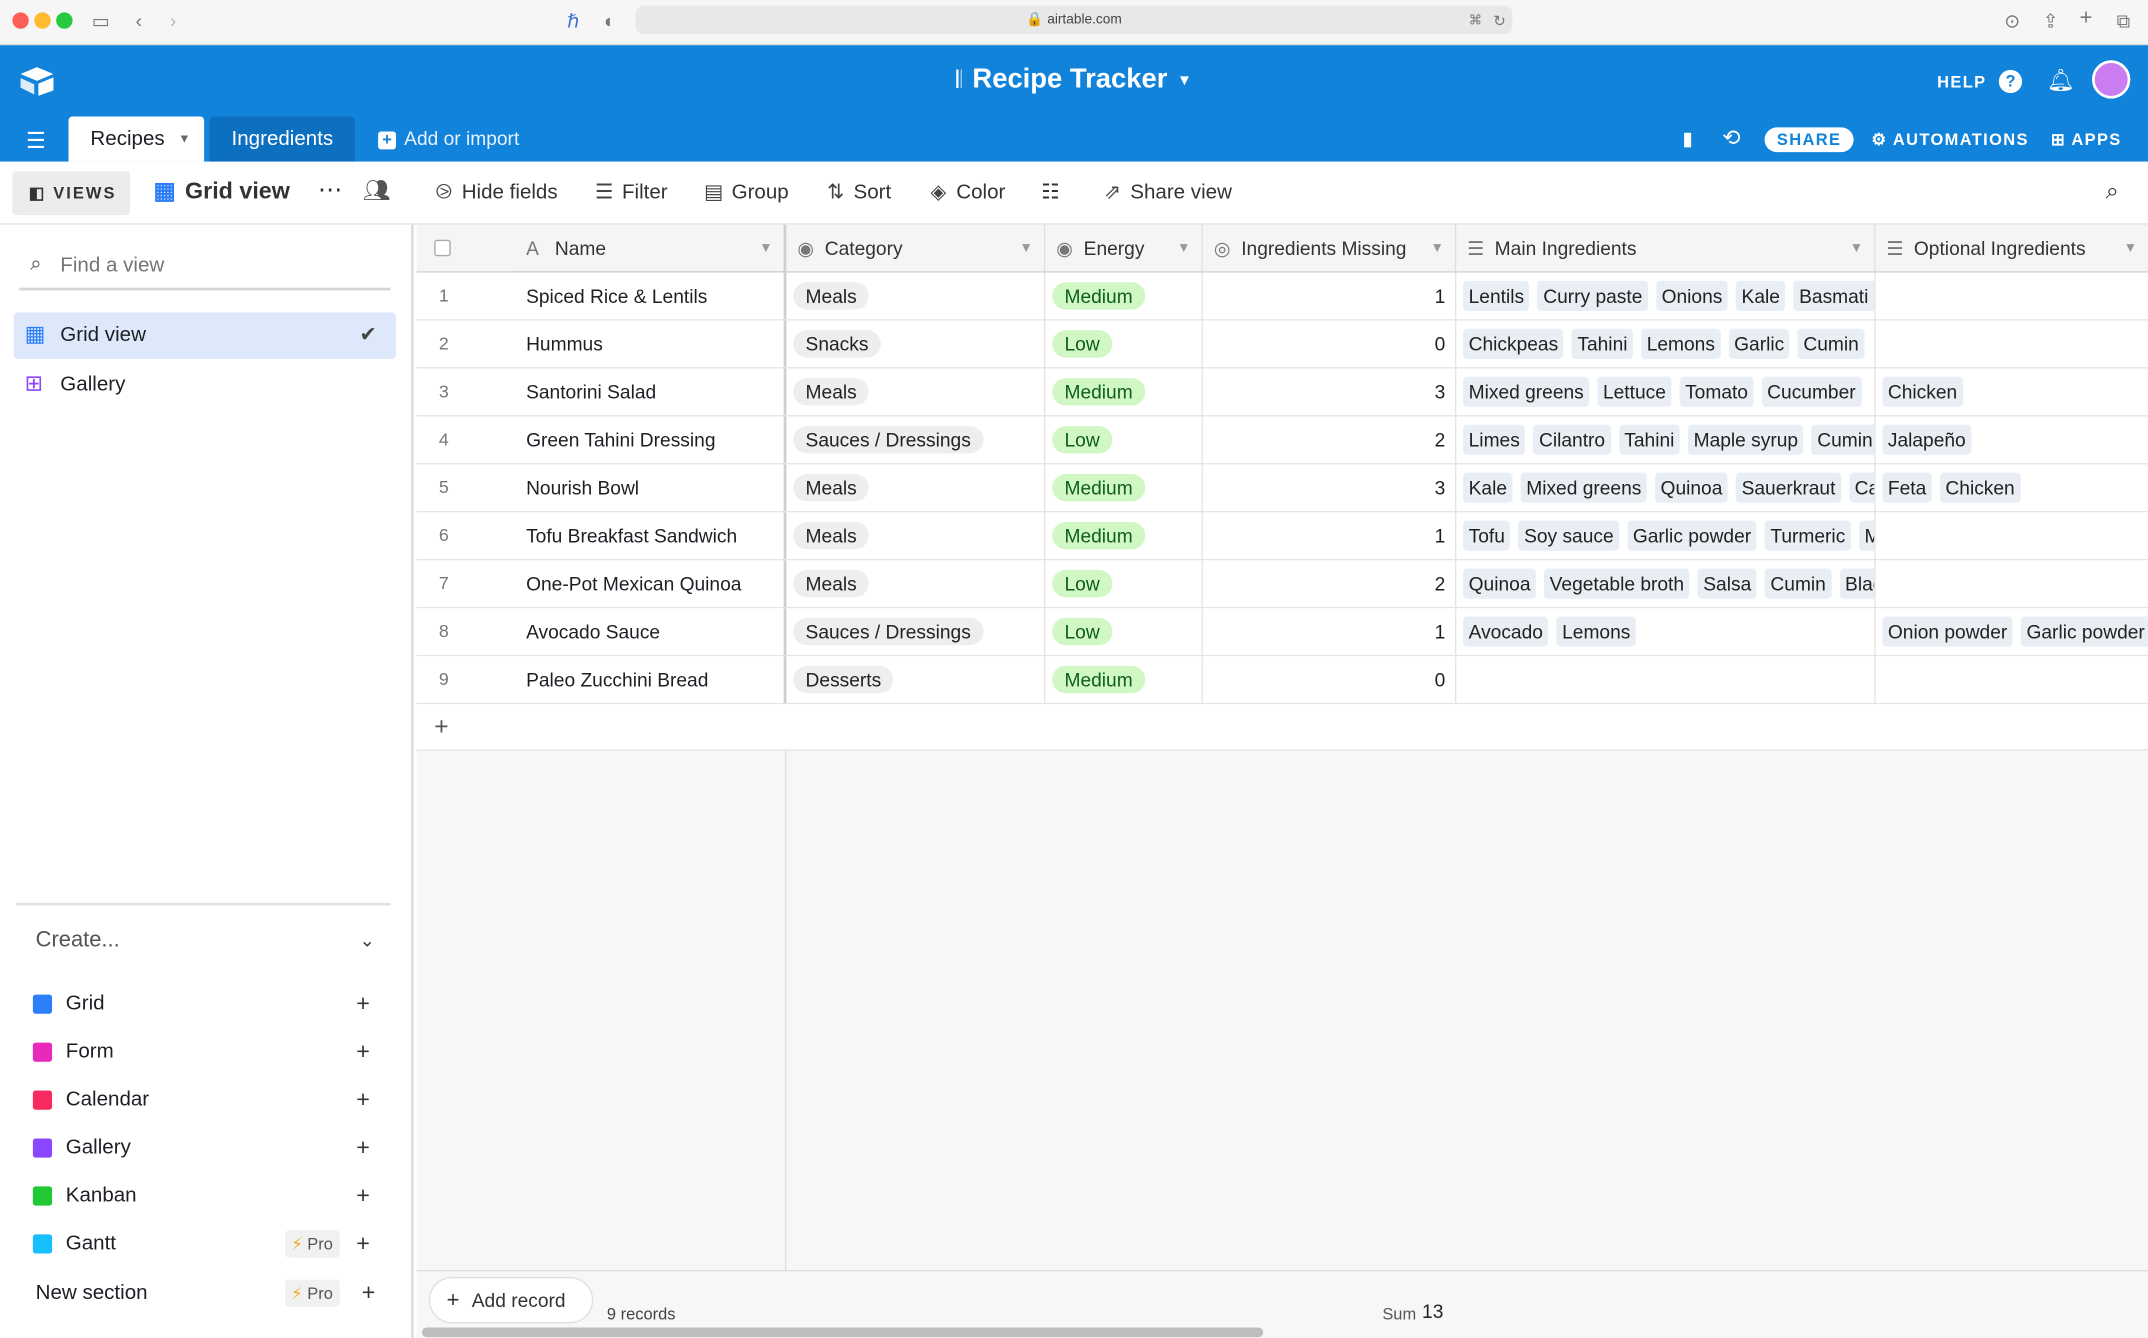 This screenshot has width=2148, height=1338. I want to click on name-cell: Santorini Salad, so click(649, 392).